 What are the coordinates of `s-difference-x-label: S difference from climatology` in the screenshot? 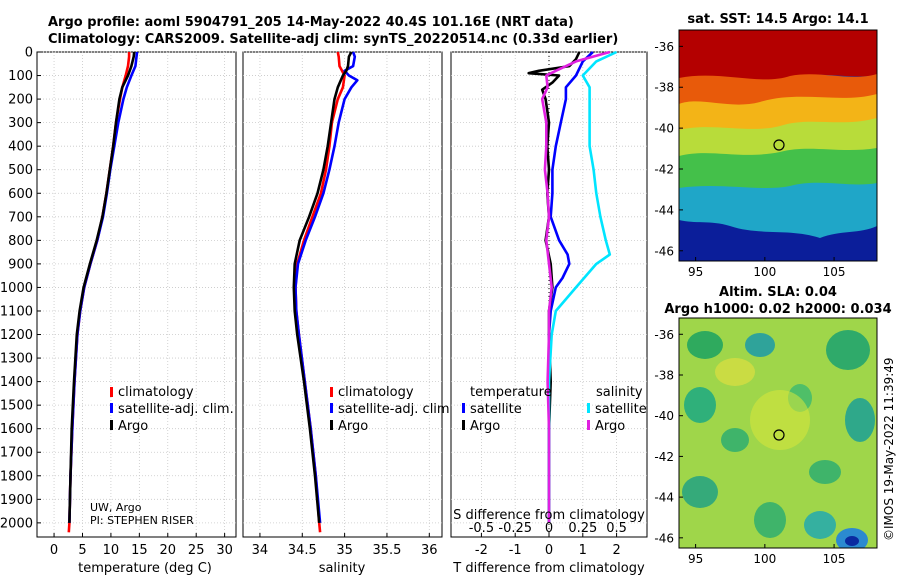 It's located at (549, 515).